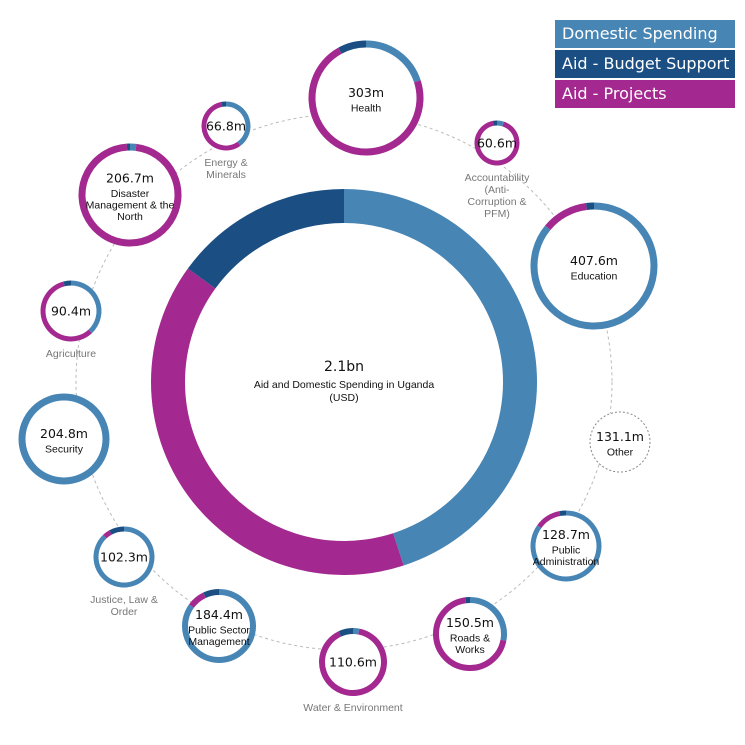  What do you see at coordinates (266, 239) in the screenshot?
I see `center-donut-budget-arc` at bounding box center [266, 239].